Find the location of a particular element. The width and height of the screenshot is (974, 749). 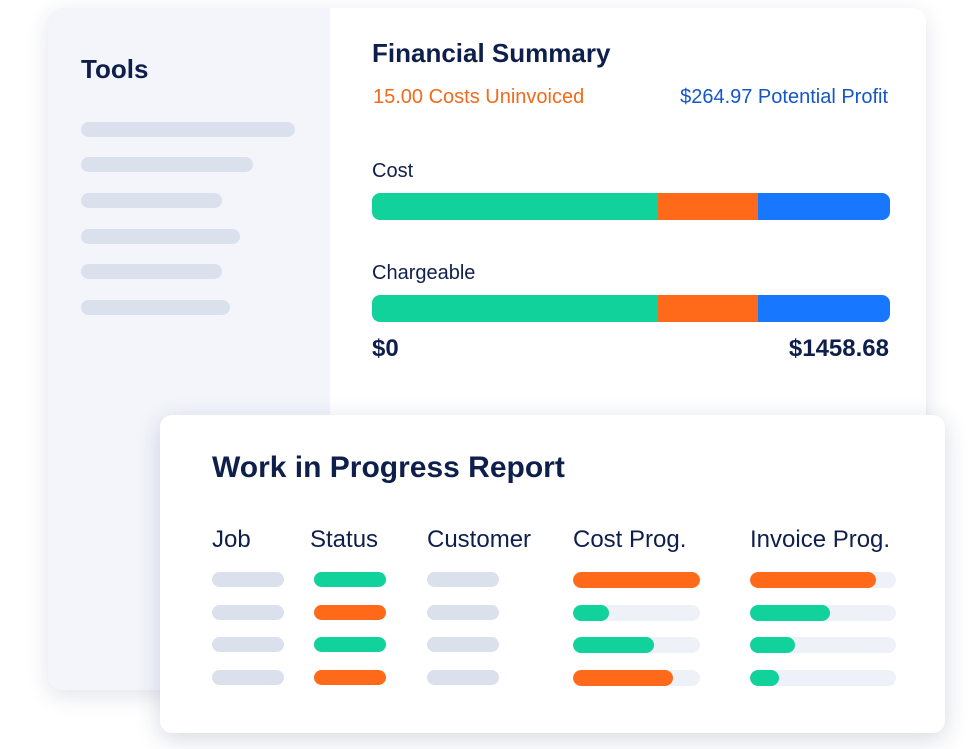

column-header-job: Job is located at coordinates (231, 539).